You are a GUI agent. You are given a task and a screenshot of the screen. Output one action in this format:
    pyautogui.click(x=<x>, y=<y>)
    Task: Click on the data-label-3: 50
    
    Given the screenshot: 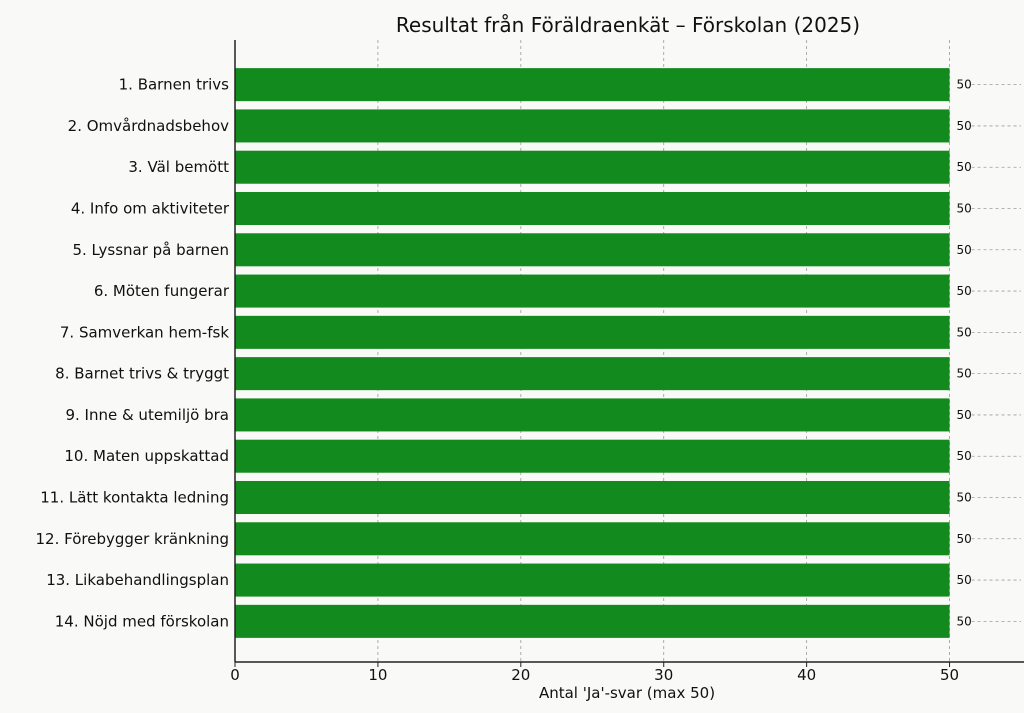 What is the action you would take?
    pyautogui.click(x=964, y=167)
    